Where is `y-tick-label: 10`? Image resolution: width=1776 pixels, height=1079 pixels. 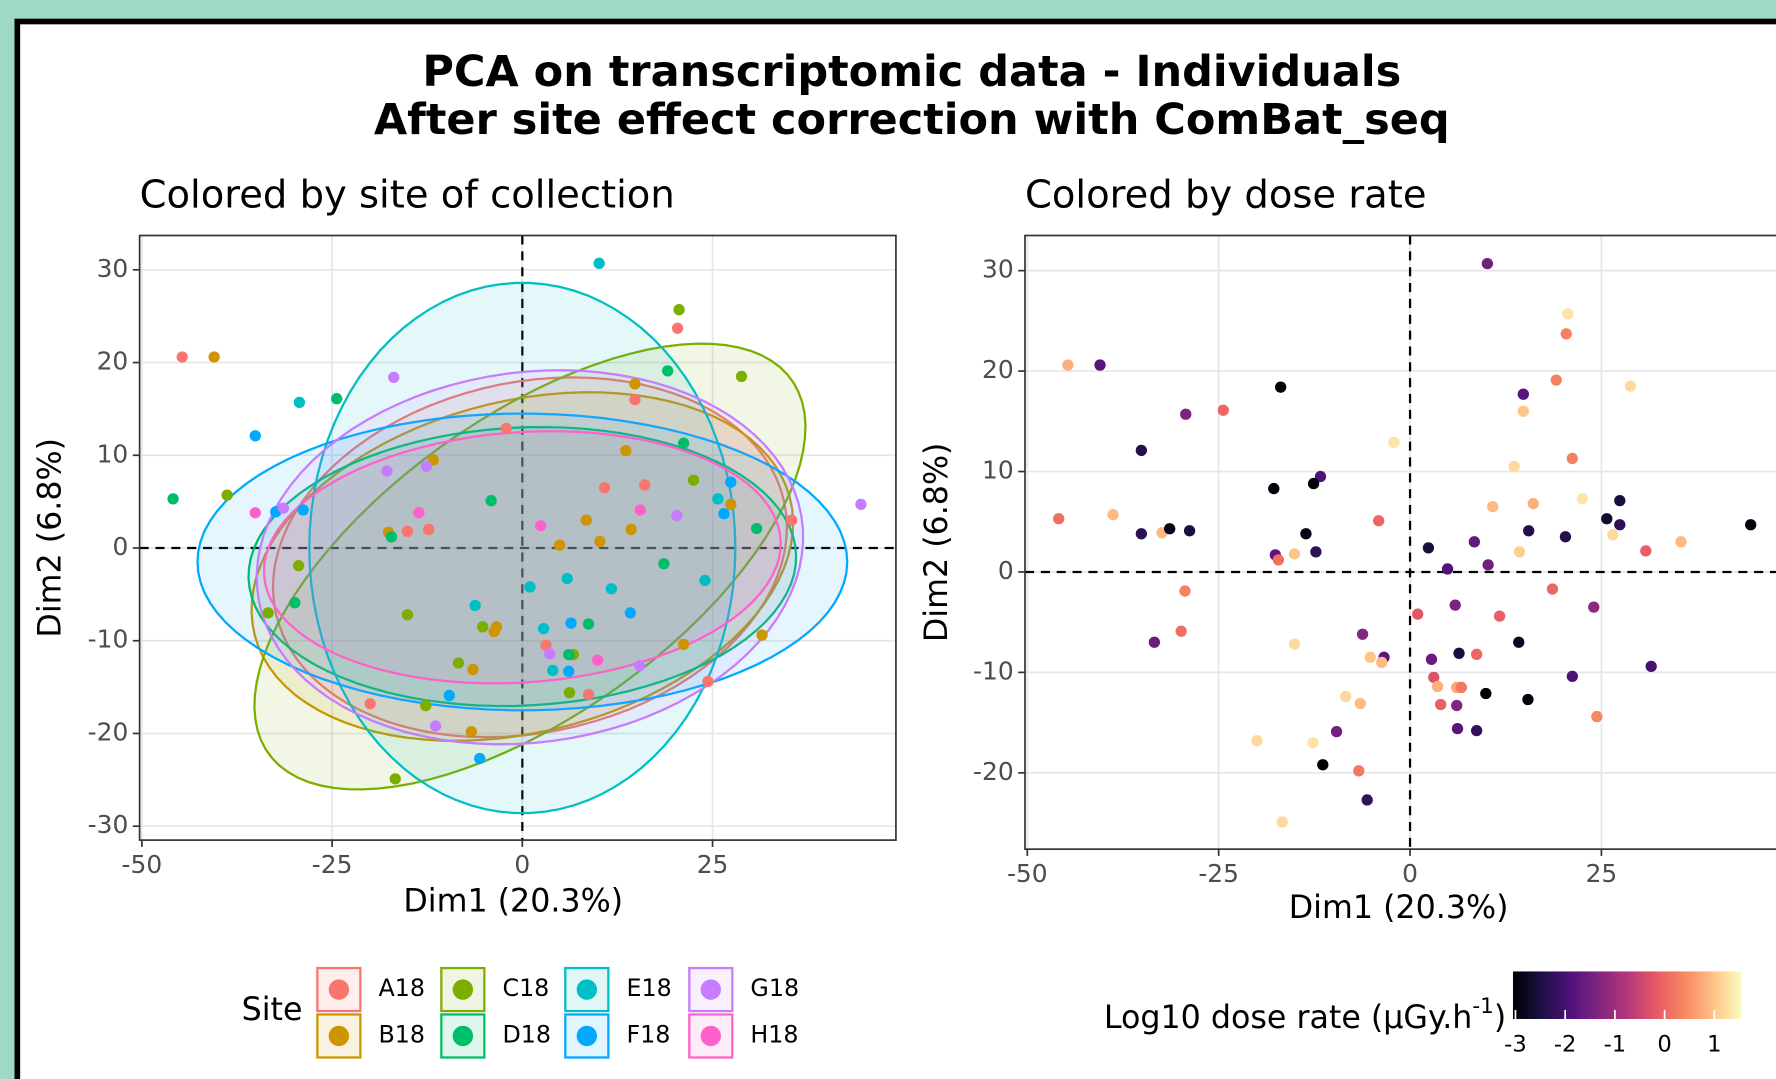 y-tick-label: 10 is located at coordinates (998, 470).